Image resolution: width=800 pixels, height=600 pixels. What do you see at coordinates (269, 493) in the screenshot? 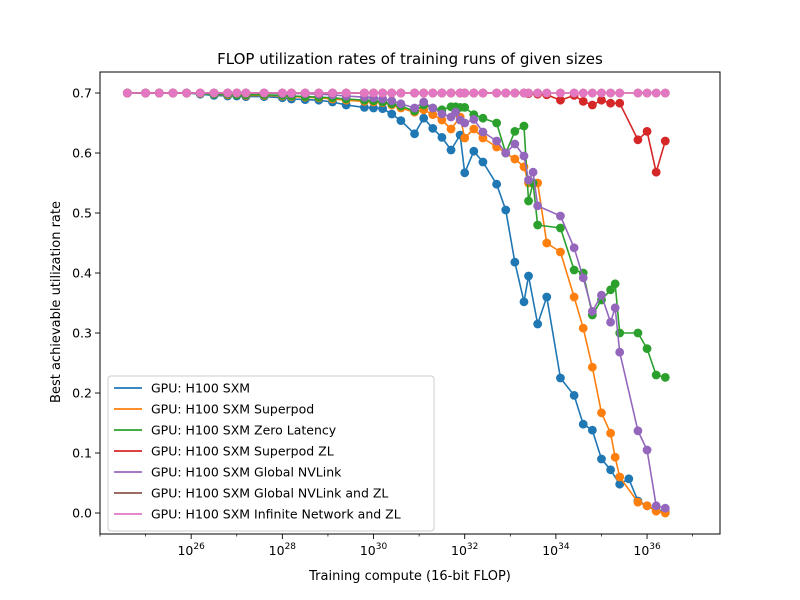
I see `legend-label: GPU: H100 SXM Global NVLink and ZL` at bounding box center [269, 493].